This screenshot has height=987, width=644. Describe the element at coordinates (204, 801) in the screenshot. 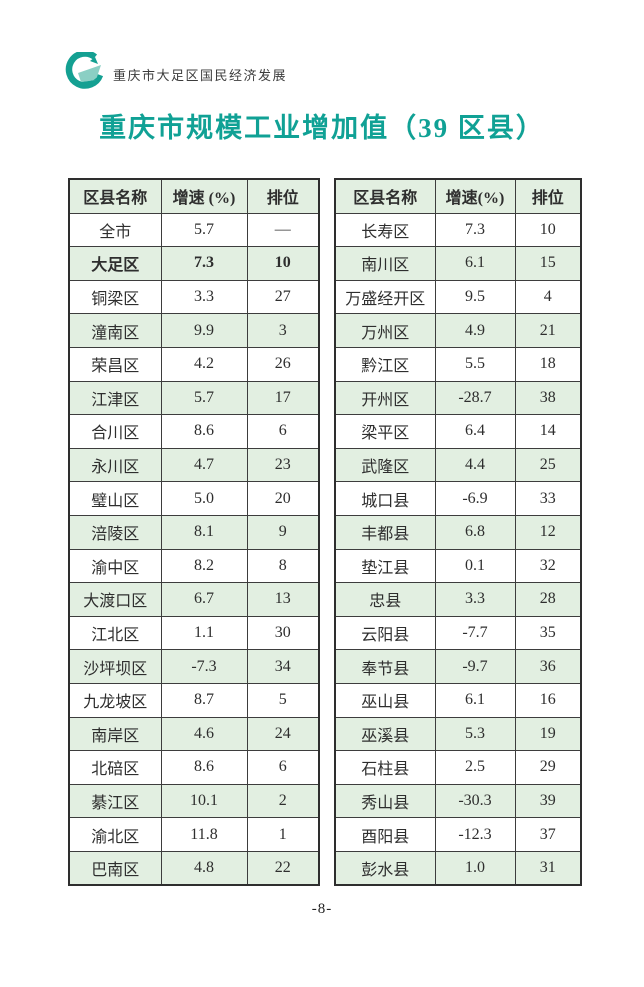

I see `growth-rate-cell: 10.1` at that location.